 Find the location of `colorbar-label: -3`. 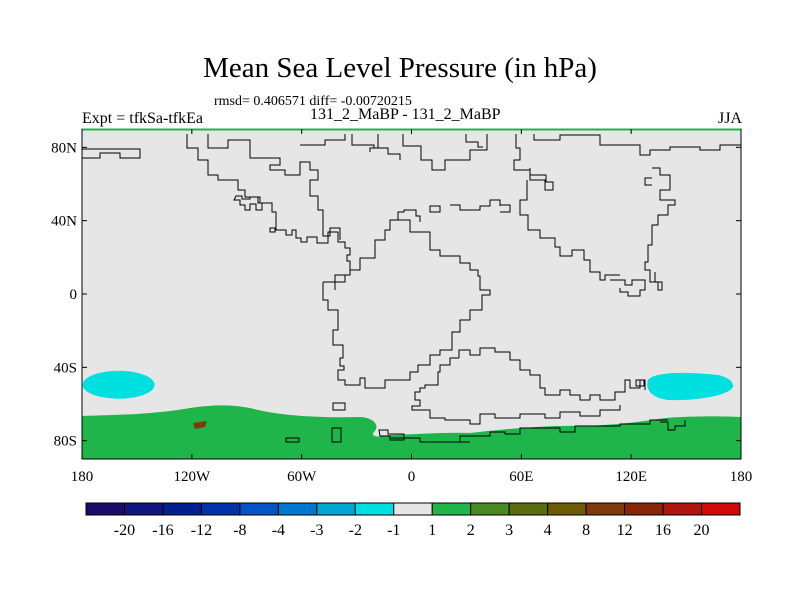

colorbar-label: -3 is located at coordinates (316, 530).